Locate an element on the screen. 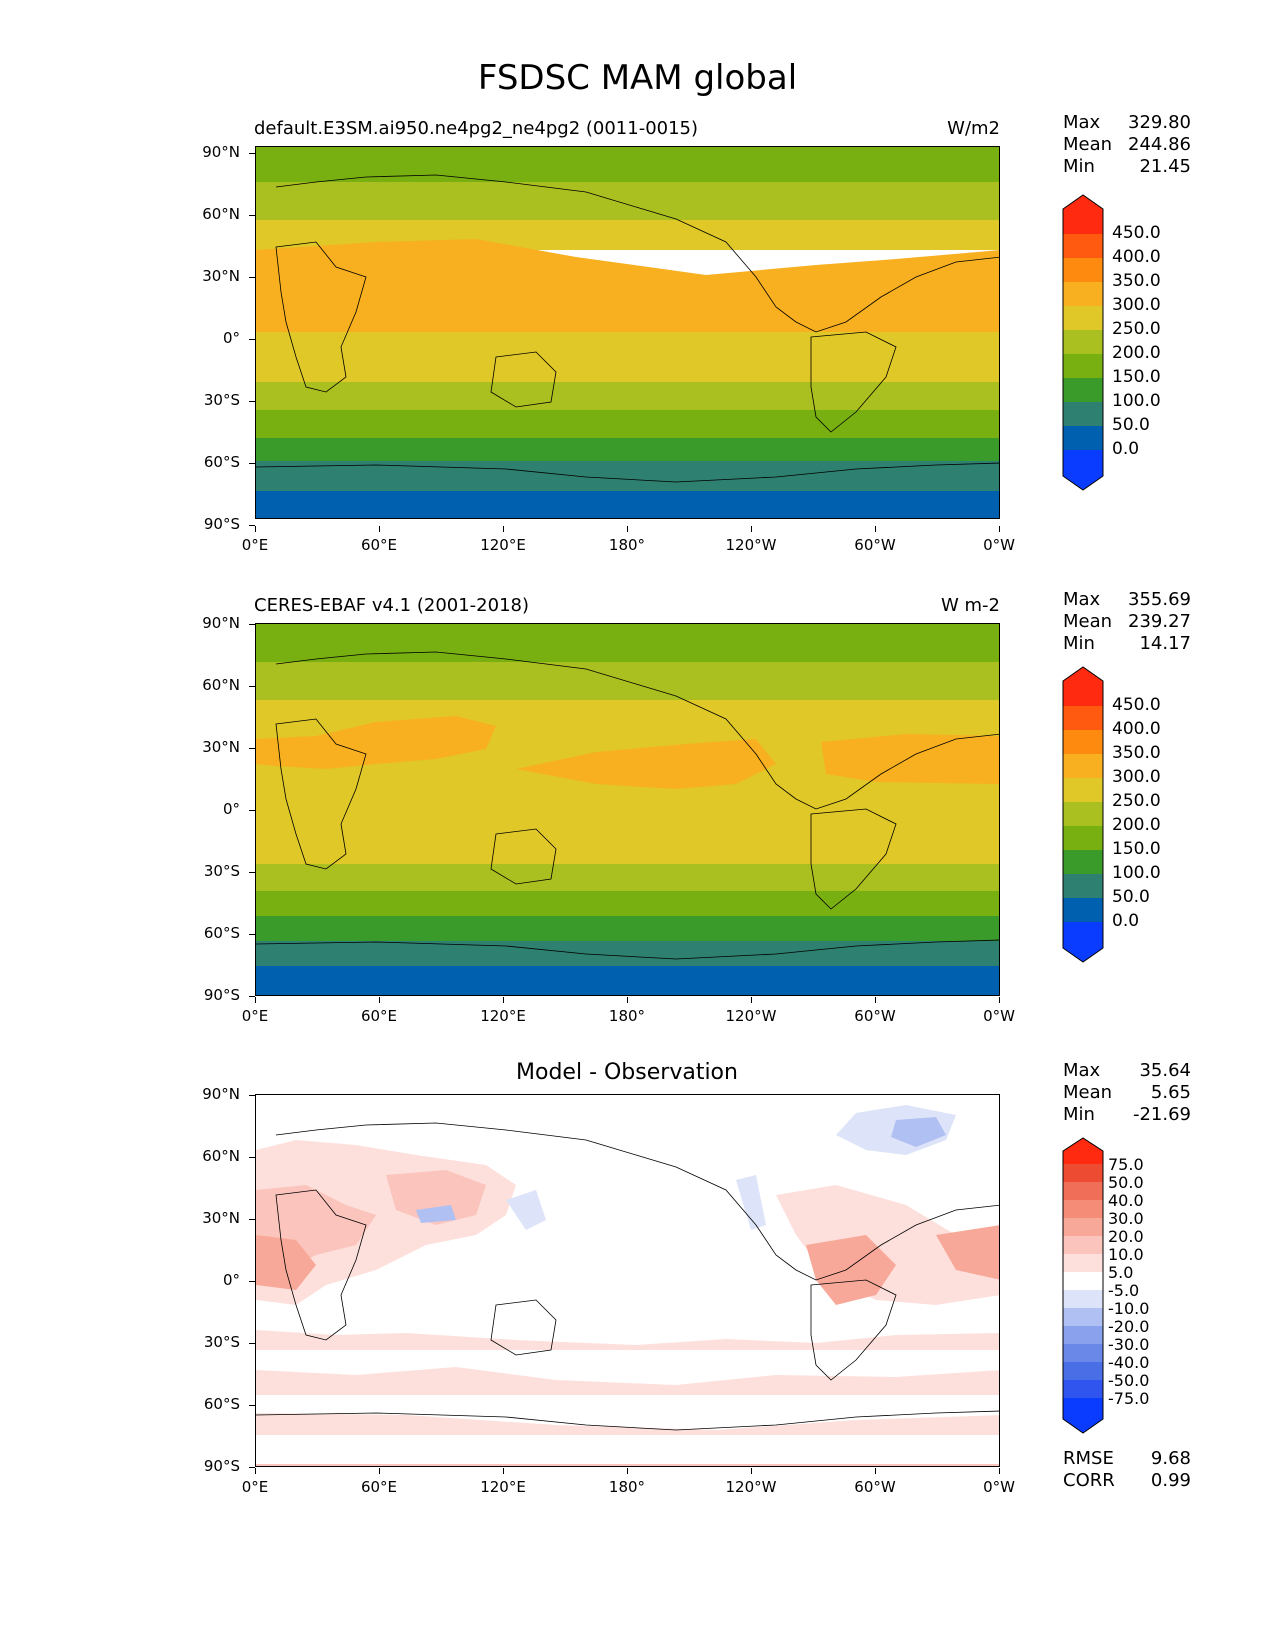  colorbar-label: 0.0 is located at coordinates (1126, 921).